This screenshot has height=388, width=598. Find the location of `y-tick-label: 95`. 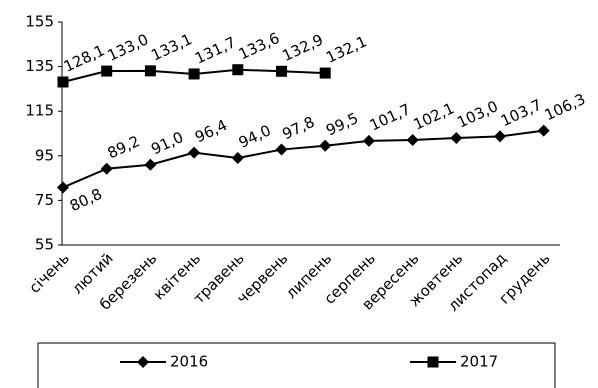

y-tick-label: 95 is located at coordinates (44, 155).